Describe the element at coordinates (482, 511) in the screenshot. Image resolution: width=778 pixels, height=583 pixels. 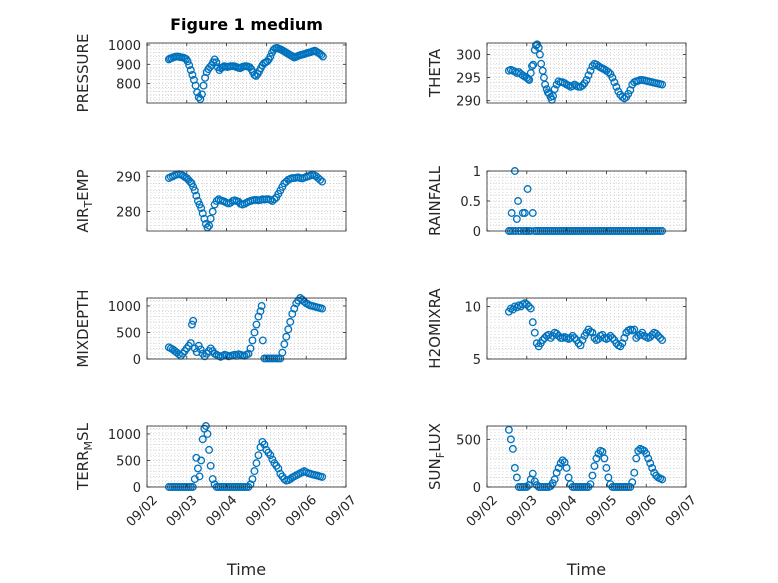
I see `x-tick-label: 09/02` at that location.